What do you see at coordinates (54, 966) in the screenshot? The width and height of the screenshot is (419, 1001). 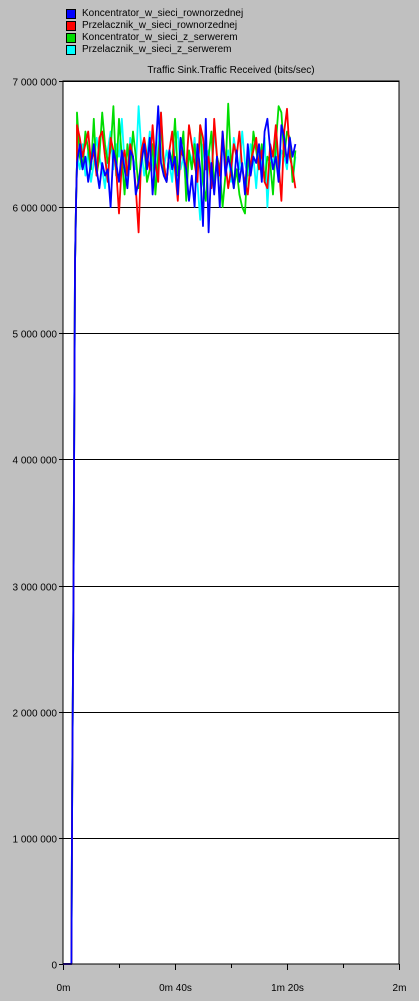 I see `y-tick-label: 0` at bounding box center [54, 966].